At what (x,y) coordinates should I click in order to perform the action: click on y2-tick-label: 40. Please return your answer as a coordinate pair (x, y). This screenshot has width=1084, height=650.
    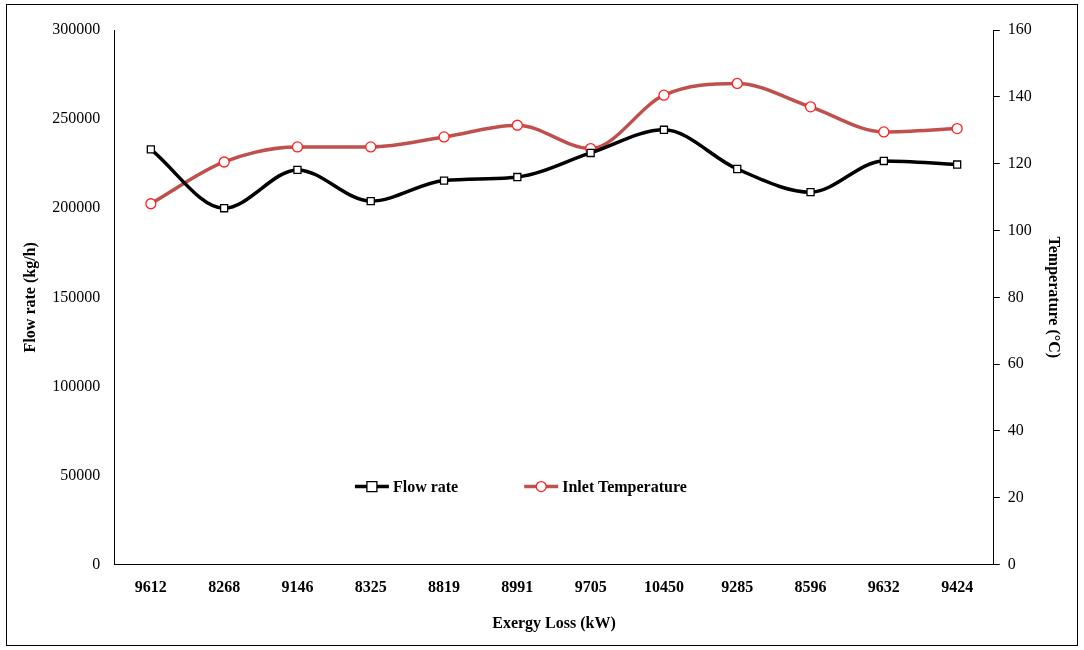
    Looking at the image, I should click on (1015, 430).